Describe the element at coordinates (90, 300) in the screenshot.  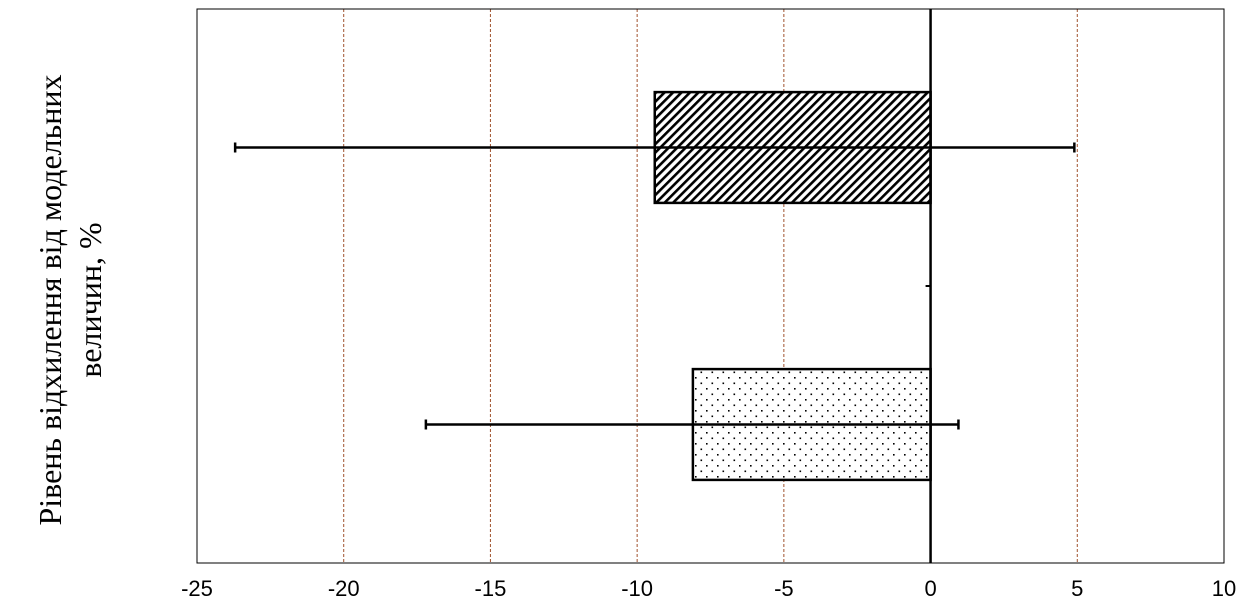
I see `y-axis-label-line-2: величин, %` at that location.